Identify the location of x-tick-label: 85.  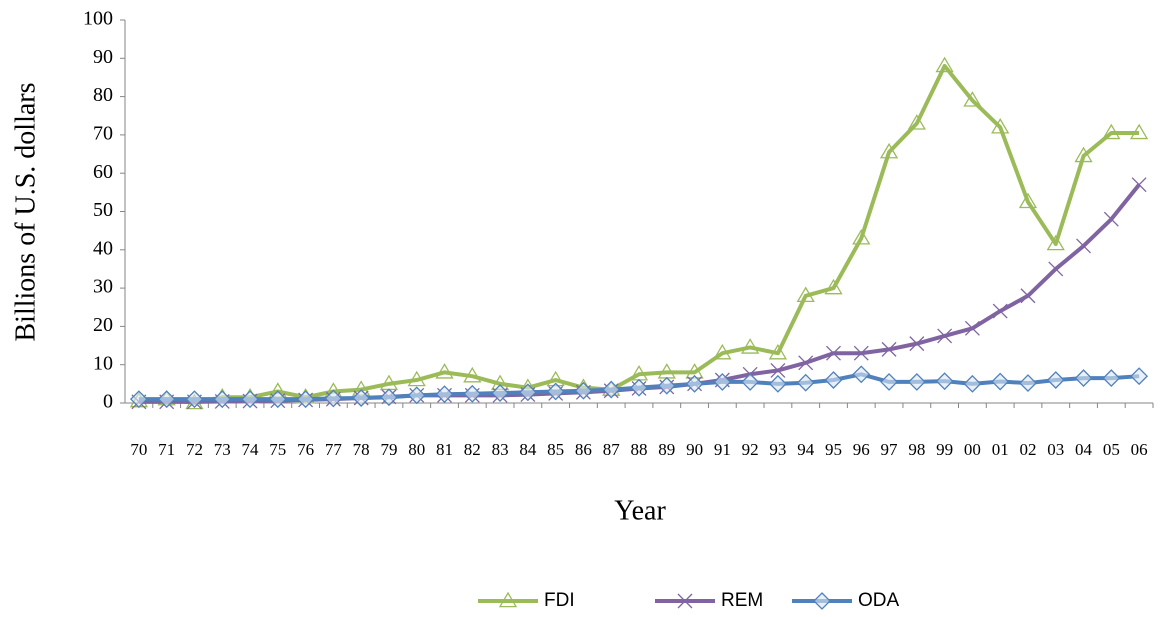
(555, 449).